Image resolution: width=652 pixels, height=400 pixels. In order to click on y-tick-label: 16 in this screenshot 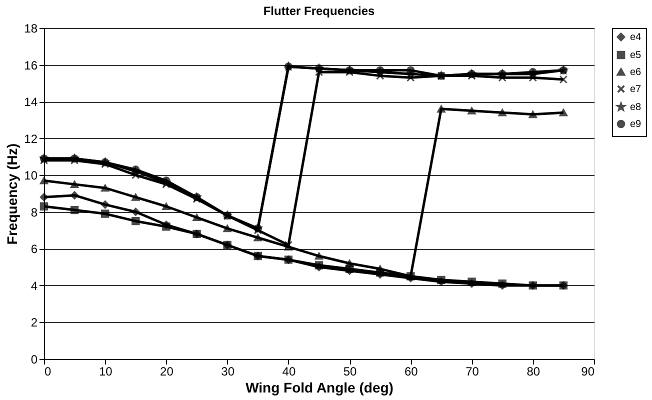, I will do `click(31, 65)`.